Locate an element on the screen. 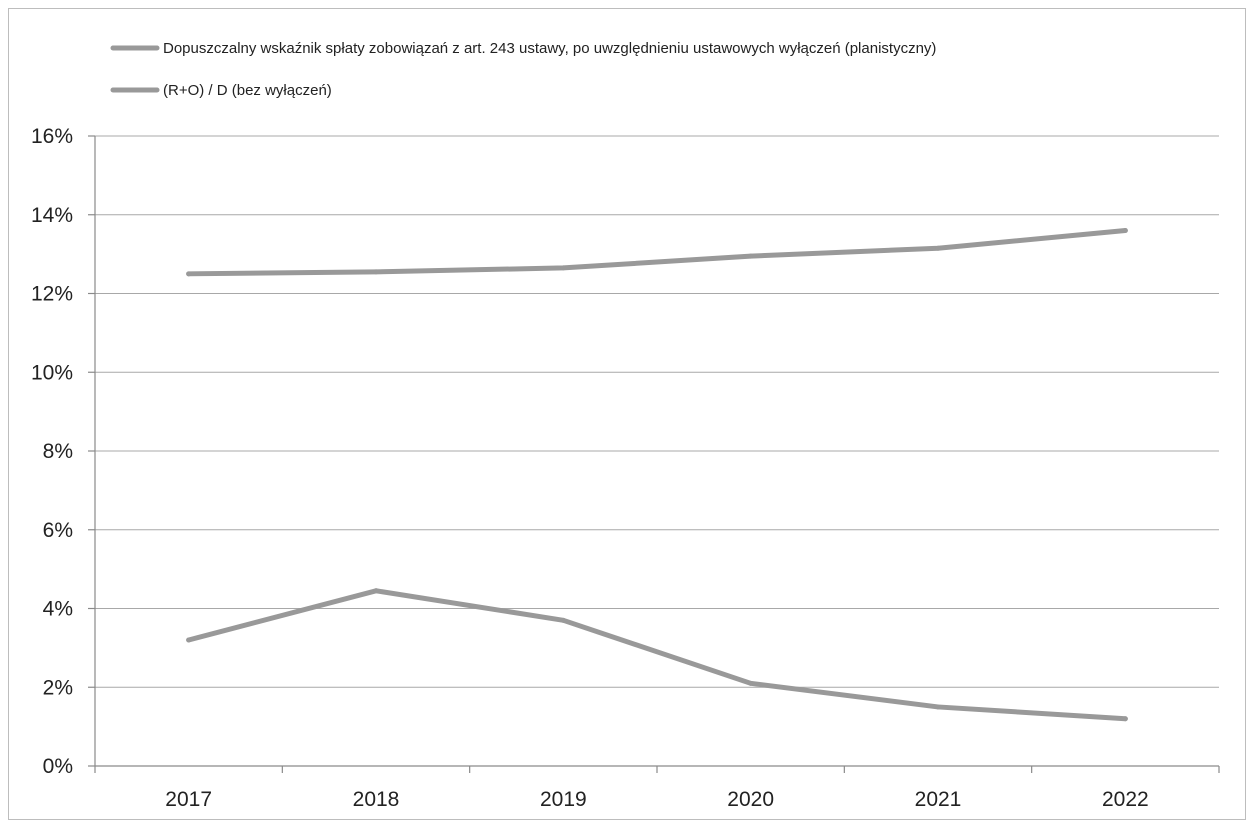 Image resolution: width=1256 pixels, height=830 pixels. x-tick-label: 2019 is located at coordinates (563, 799).